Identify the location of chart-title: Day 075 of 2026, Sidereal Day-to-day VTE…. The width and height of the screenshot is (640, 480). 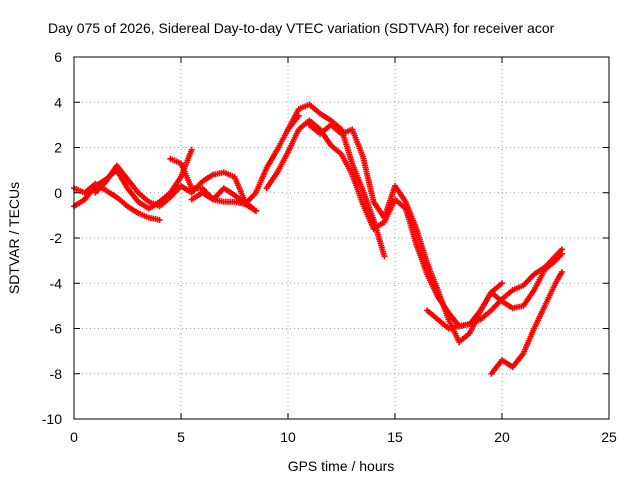
(301, 28).